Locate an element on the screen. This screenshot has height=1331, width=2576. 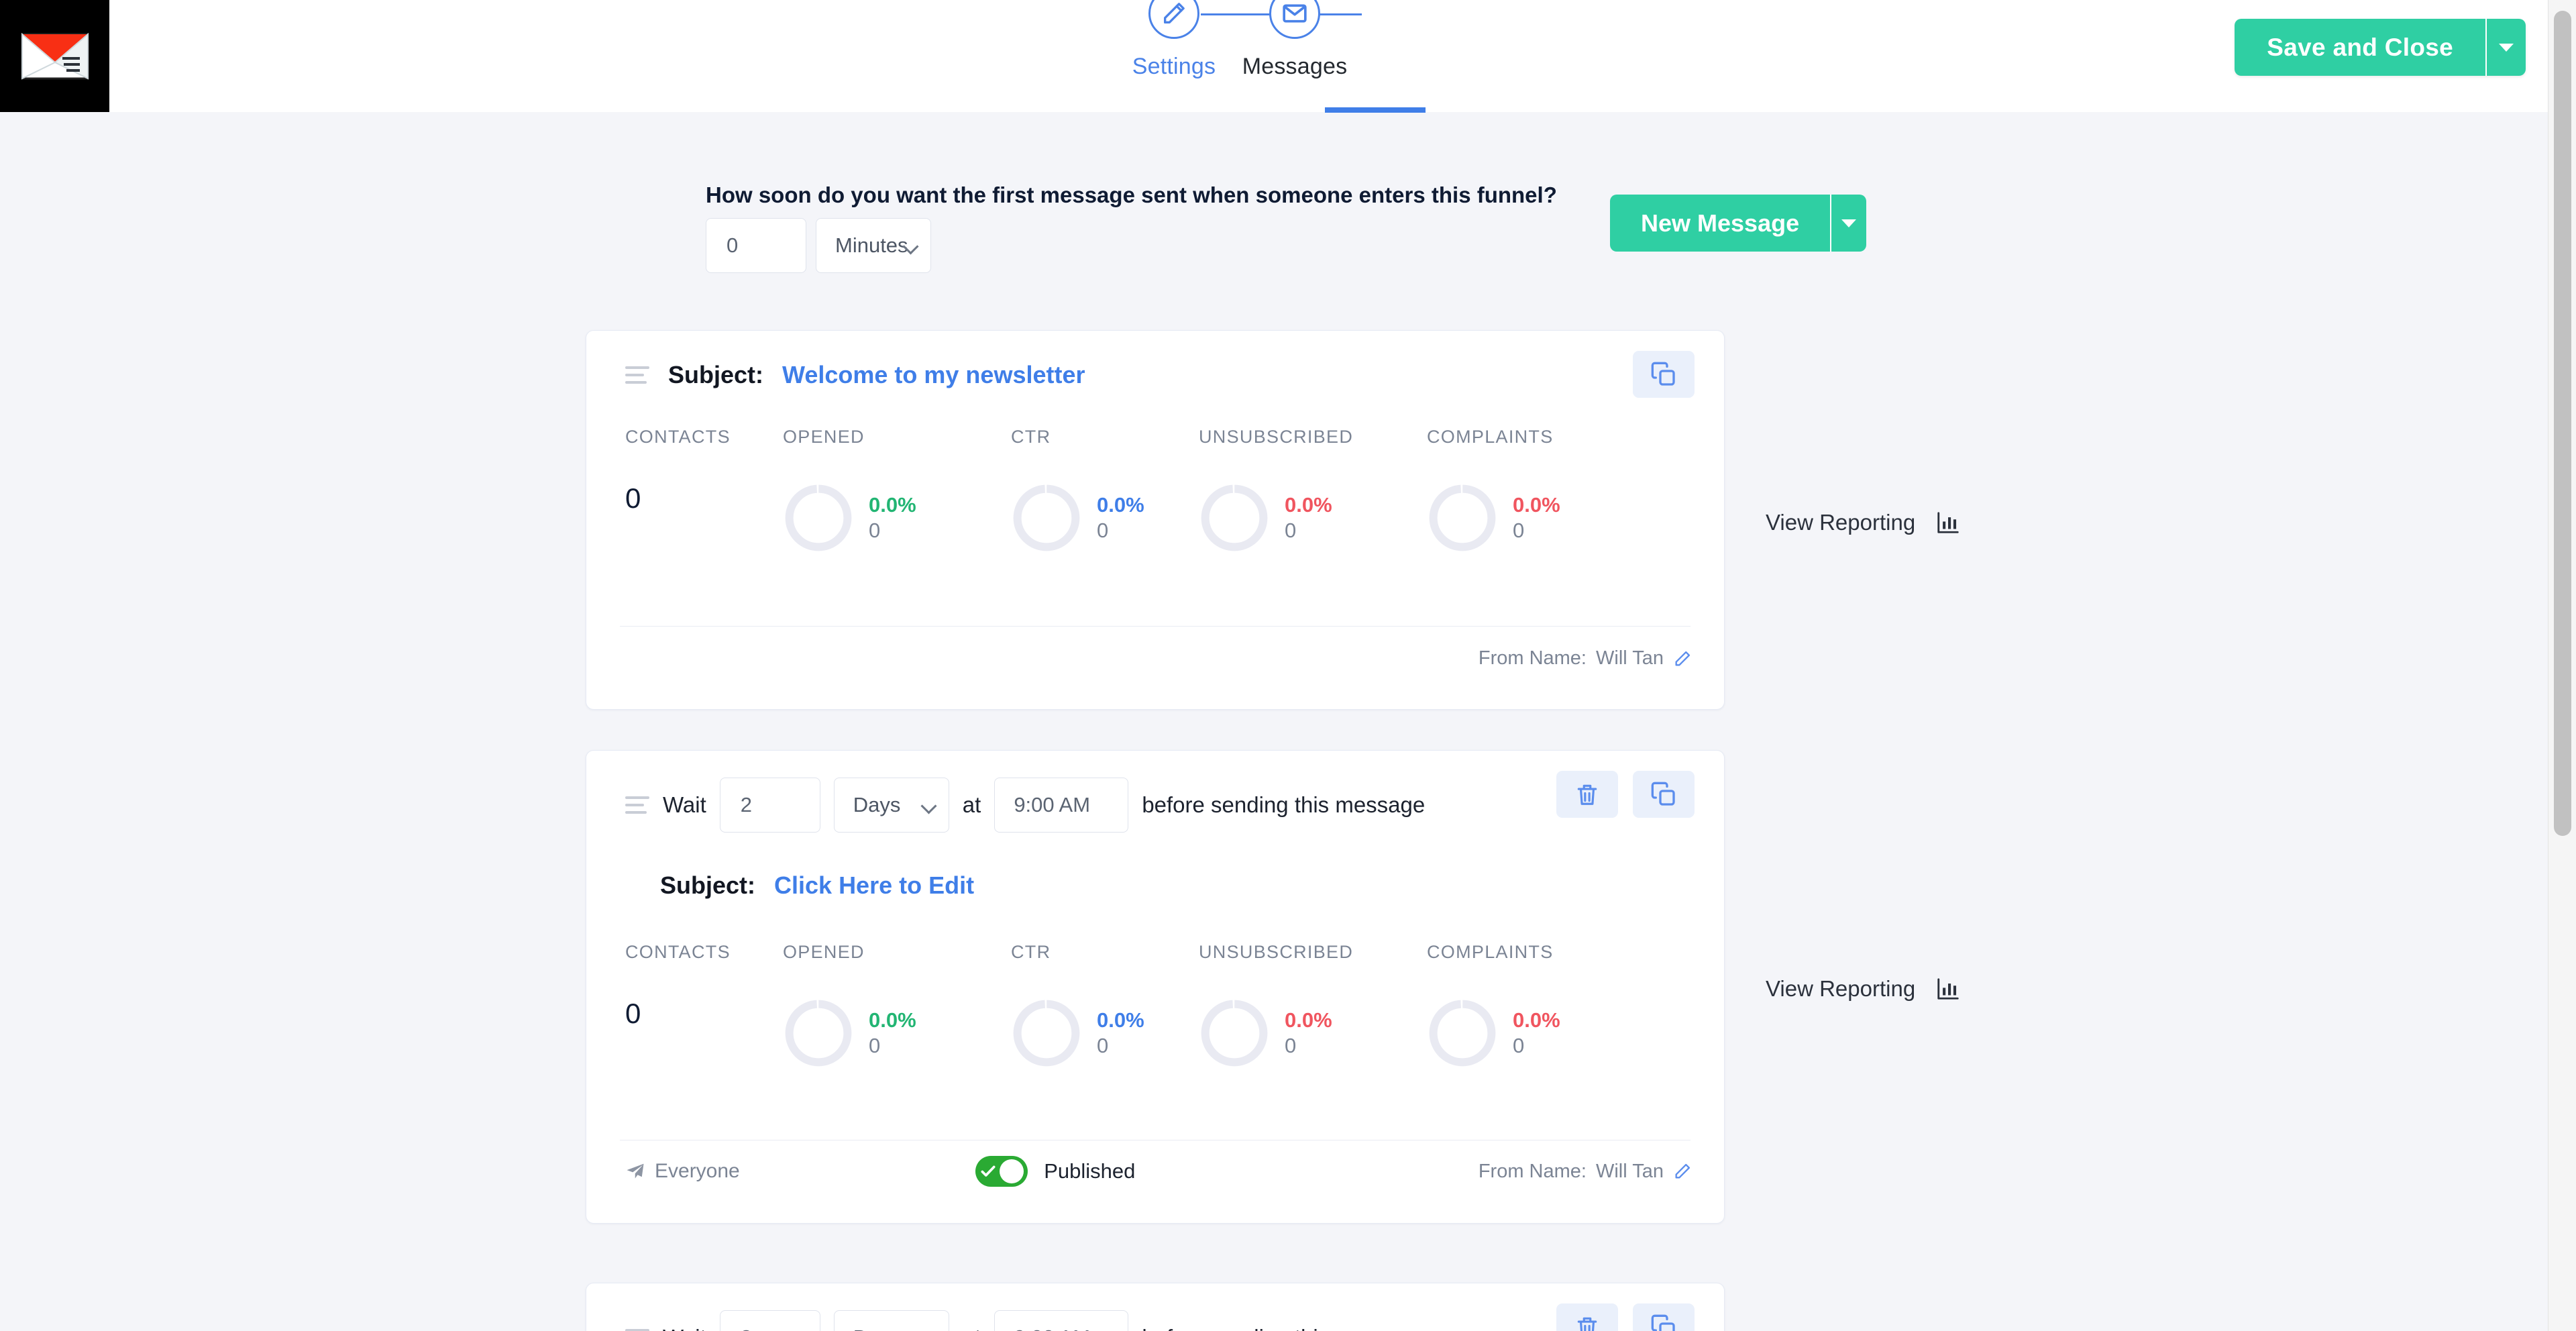
subject-link: Welcome to my newsletter is located at coordinates (933, 374).